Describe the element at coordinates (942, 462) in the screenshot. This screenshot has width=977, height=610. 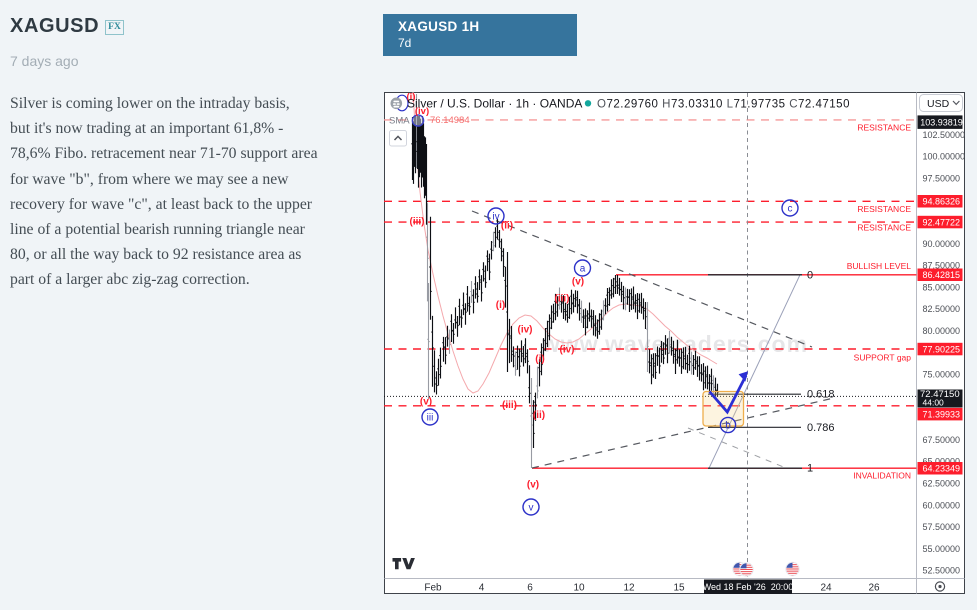
I see `svg-text: 65.00000` at that location.